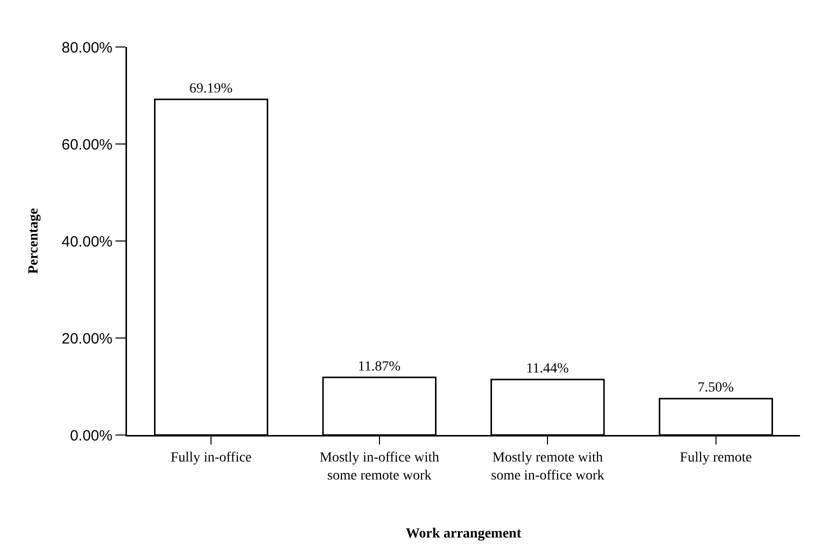 The height and width of the screenshot is (550, 819). What do you see at coordinates (211, 88) in the screenshot?
I see `data-label: 69.19%` at bounding box center [211, 88].